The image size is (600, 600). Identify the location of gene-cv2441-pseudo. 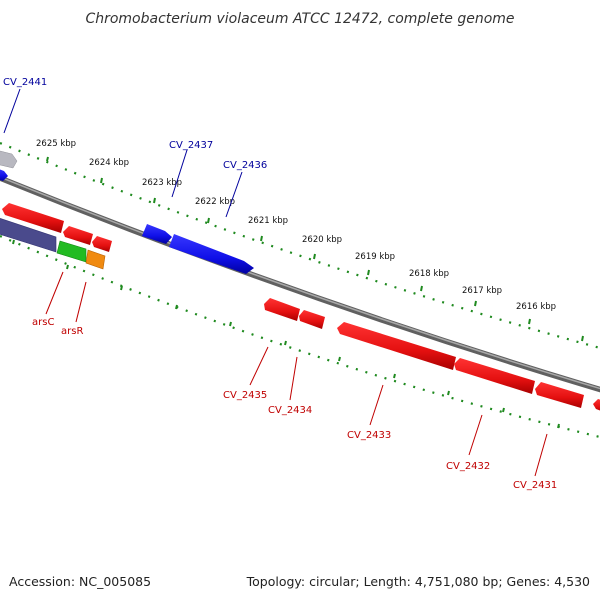
(9, 159).